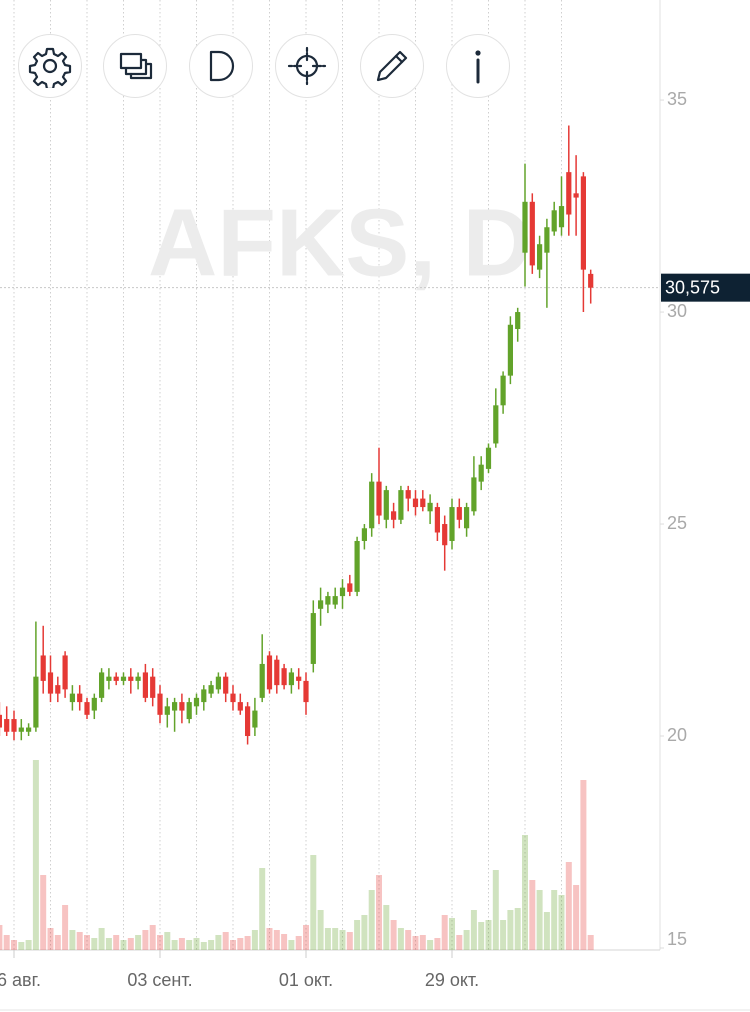 Image resolution: width=750 pixels, height=1012 pixels. Describe the element at coordinates (677, 523) in the screenshot. I see `y-tick-label: 25` at that location.